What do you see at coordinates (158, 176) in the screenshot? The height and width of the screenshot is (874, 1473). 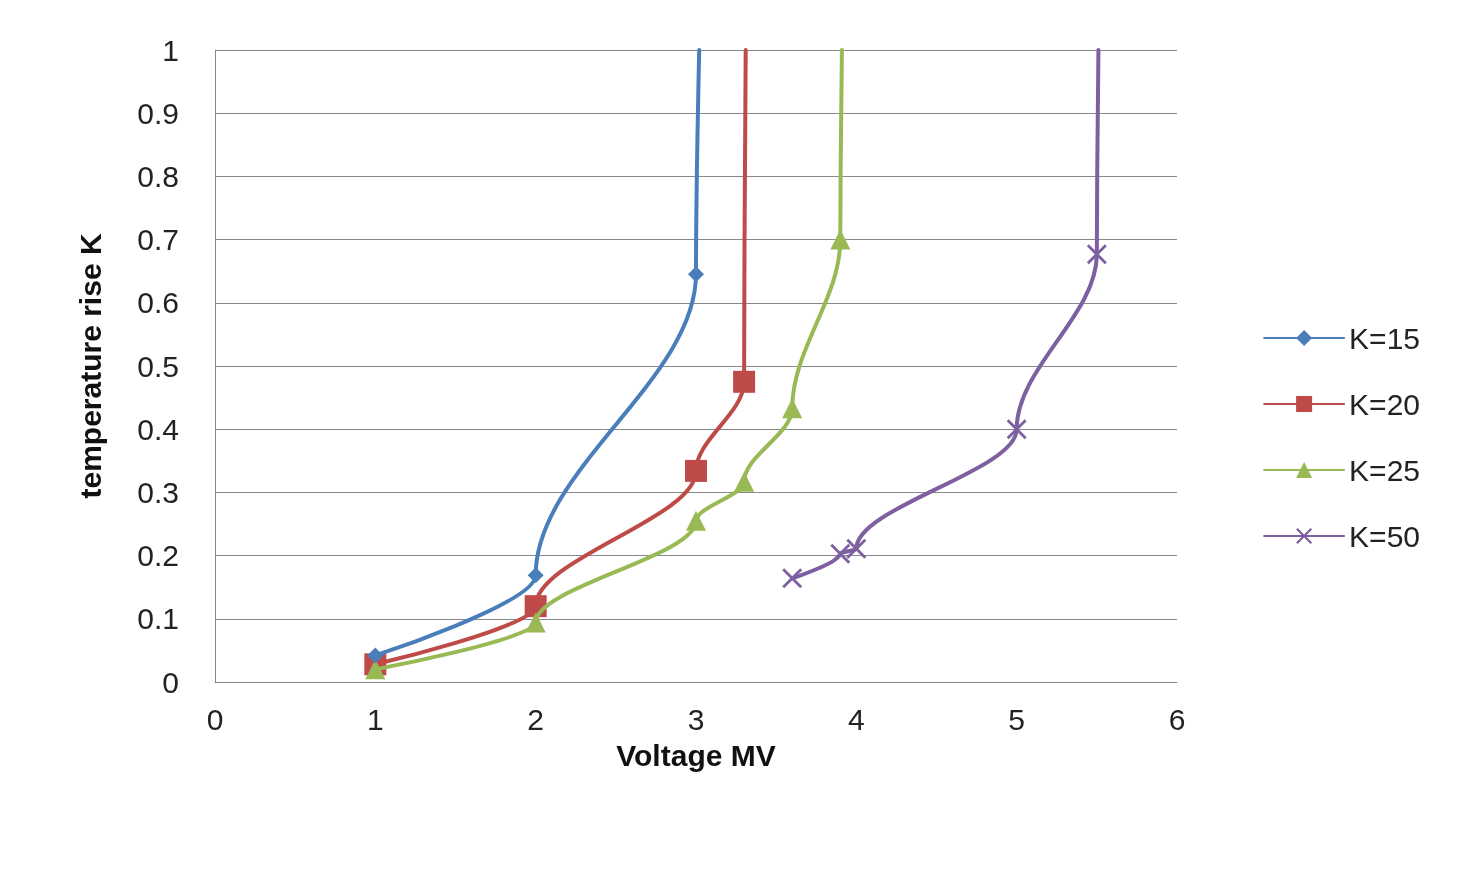 I see `y-tick-label: 0.8` at bounding box center [158, 176].